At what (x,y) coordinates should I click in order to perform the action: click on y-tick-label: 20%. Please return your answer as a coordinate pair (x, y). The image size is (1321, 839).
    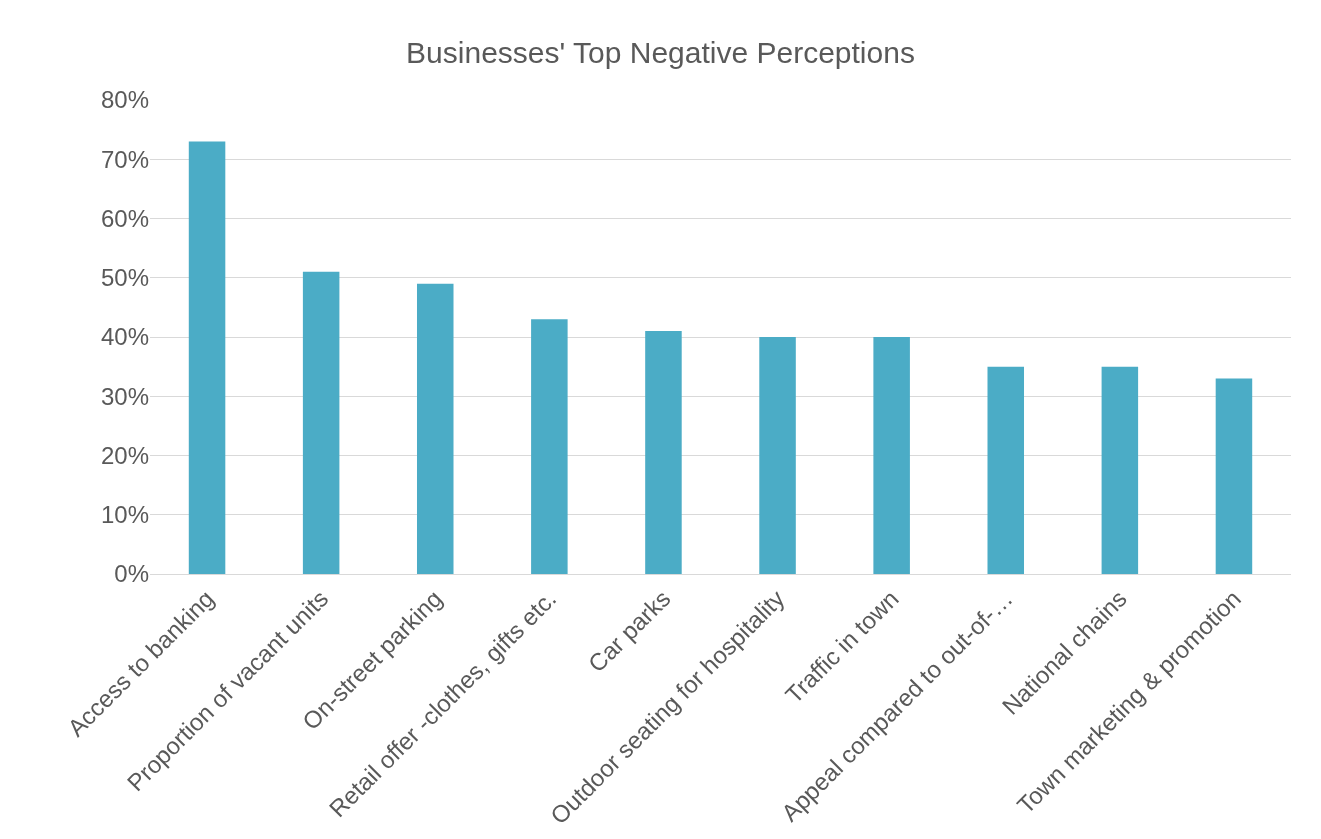
    Looking at the image, I should click on (124, 455).